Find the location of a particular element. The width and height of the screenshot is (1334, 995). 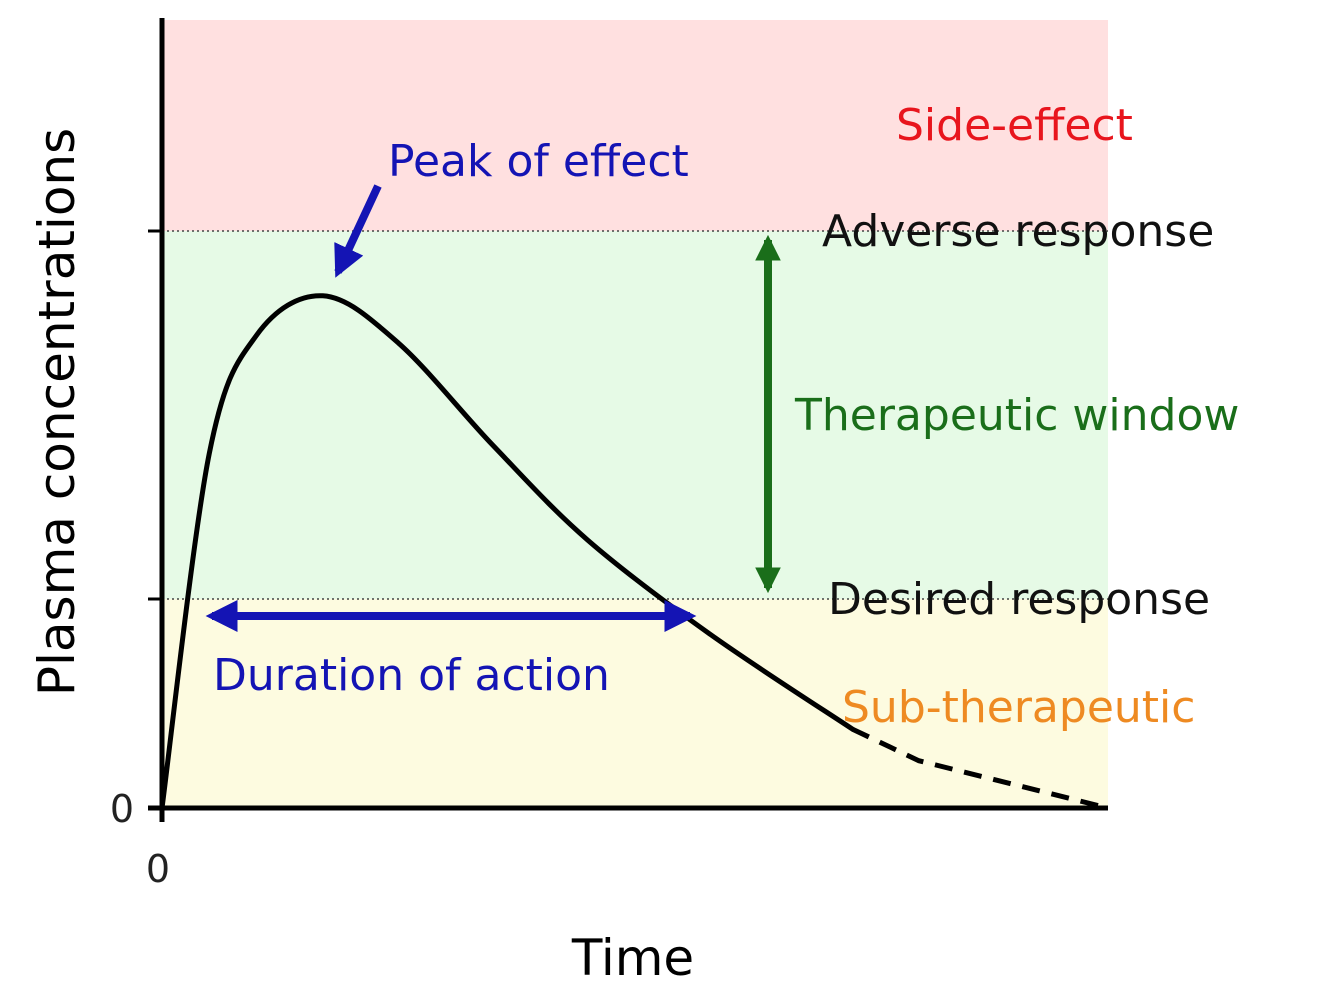

duration-of-action-label: Duration of action is located at coordinates (411, 675).